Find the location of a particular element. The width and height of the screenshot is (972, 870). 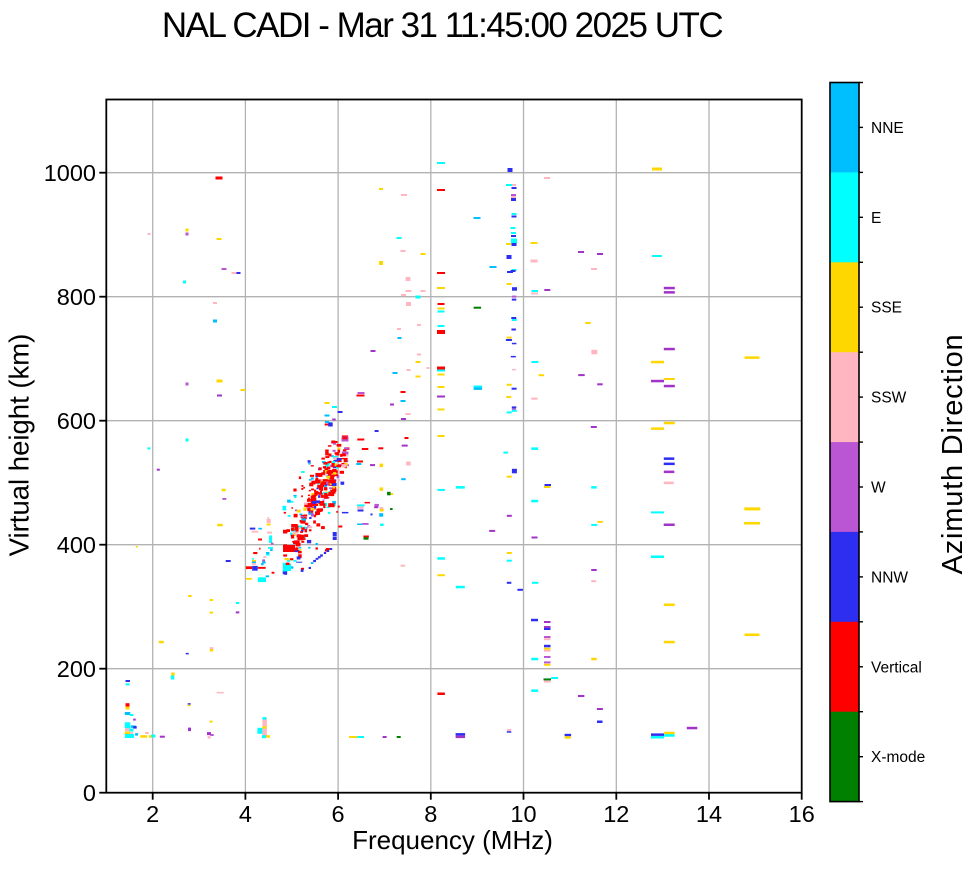

svg-text: 400 is located at coordinates (76, 545).